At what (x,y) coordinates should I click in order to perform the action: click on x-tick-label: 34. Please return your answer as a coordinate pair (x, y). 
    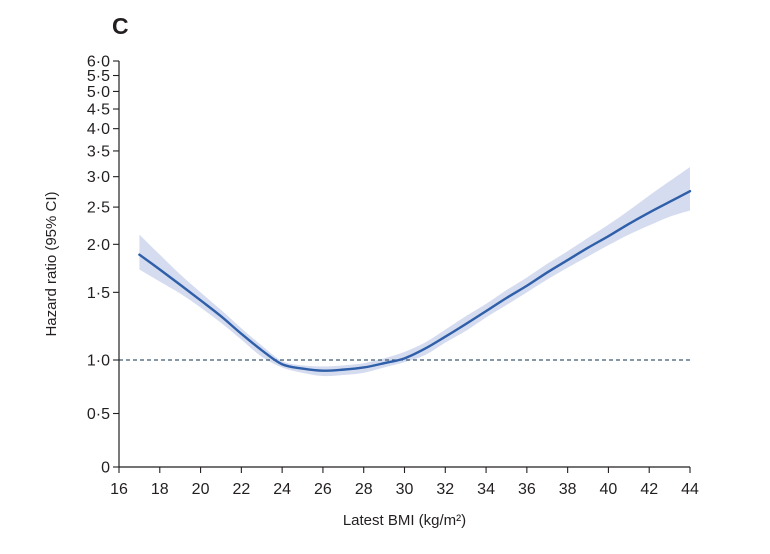
    Looking at the image, I should click on (486, 489).